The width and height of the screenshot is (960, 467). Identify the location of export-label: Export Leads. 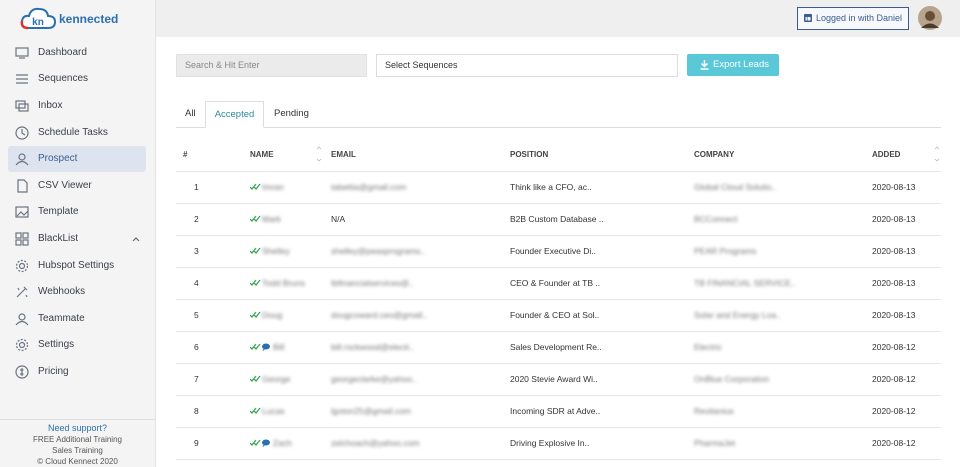
(741, 64).